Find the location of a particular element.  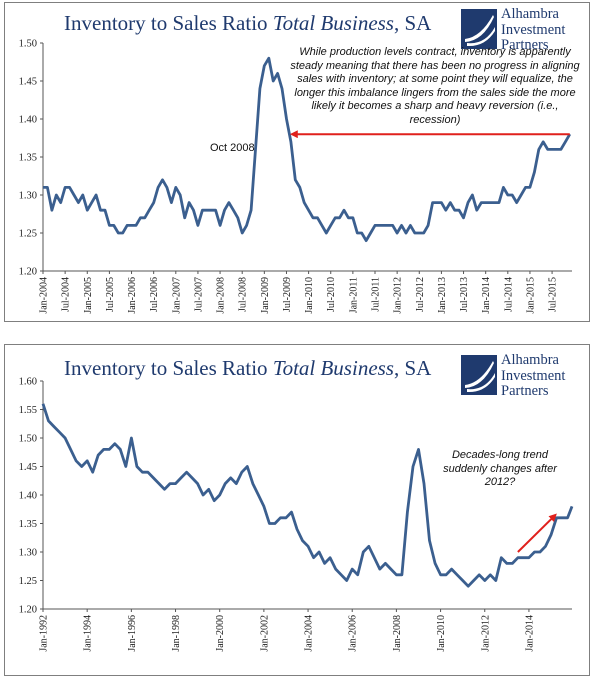

x-tick-label: Jan-1996 is located at coordinates (132, 633).